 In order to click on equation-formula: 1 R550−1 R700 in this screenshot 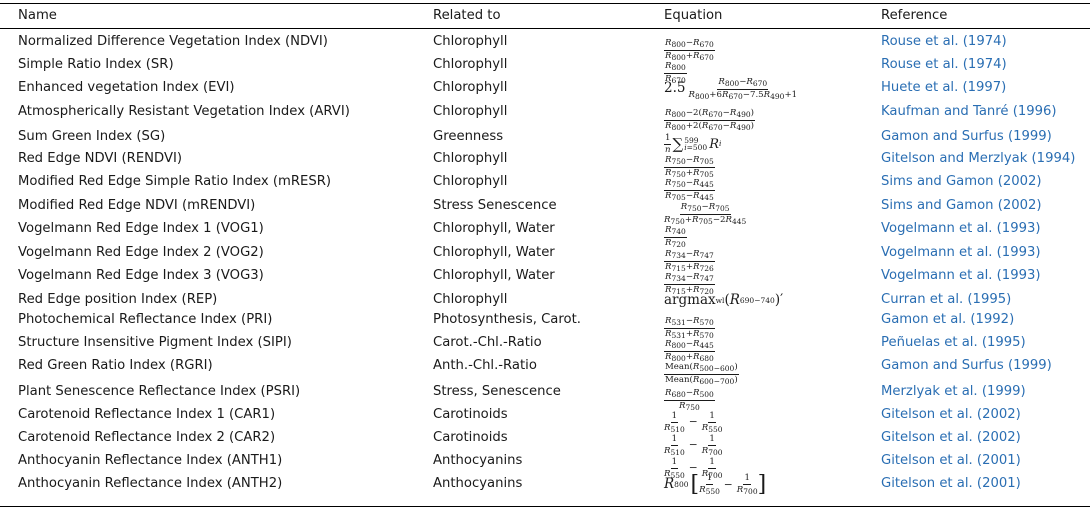, I will do `click(693, 468)`.